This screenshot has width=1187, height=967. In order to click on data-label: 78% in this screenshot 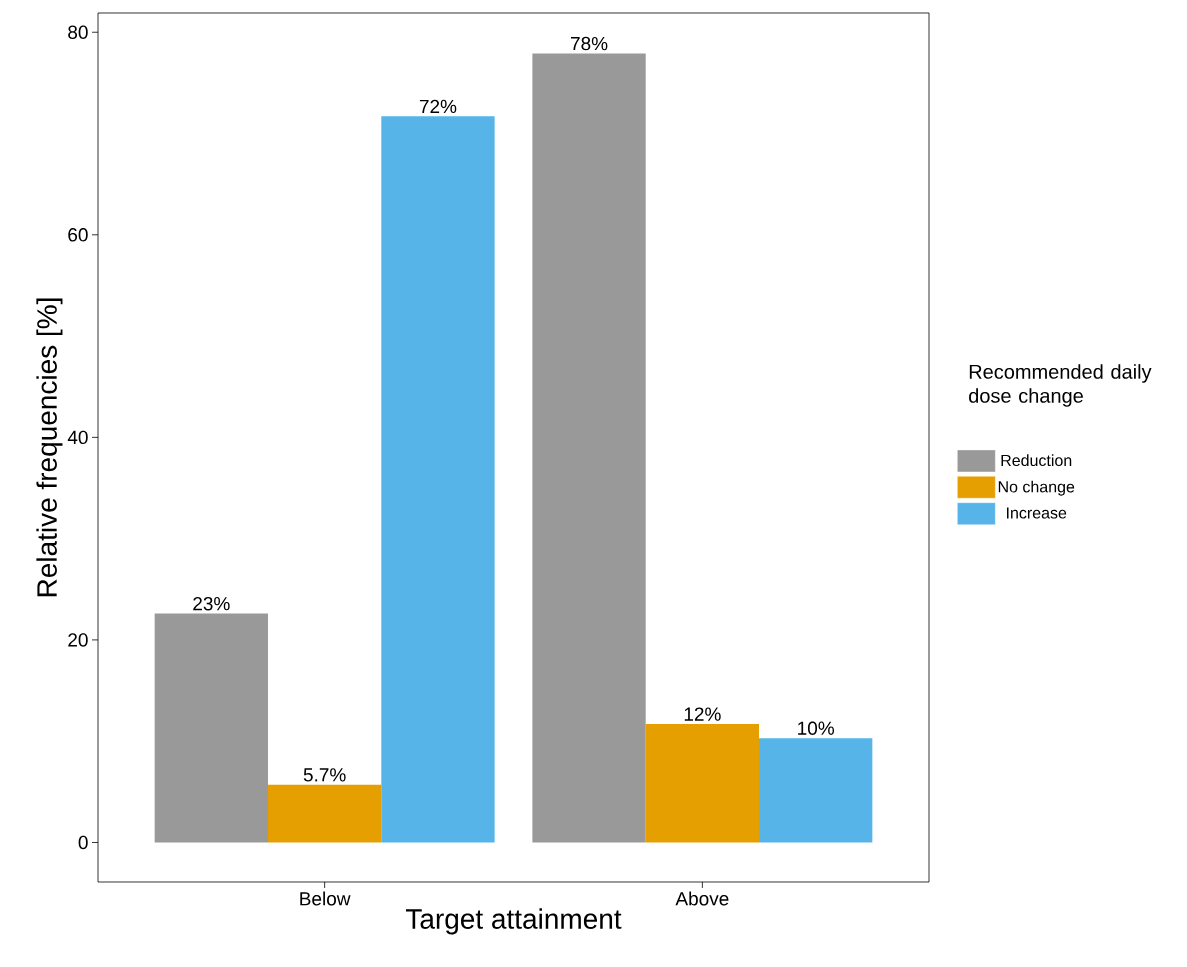, I will do `click(589, 43)`.